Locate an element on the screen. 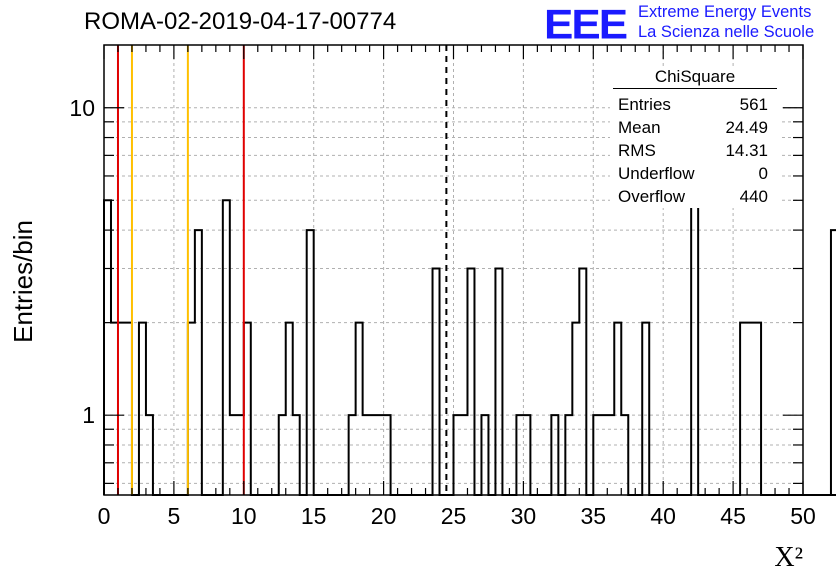 The image size is (836, 572). stats-row-entries: Entries 561 is located at coordinates (695, 104).